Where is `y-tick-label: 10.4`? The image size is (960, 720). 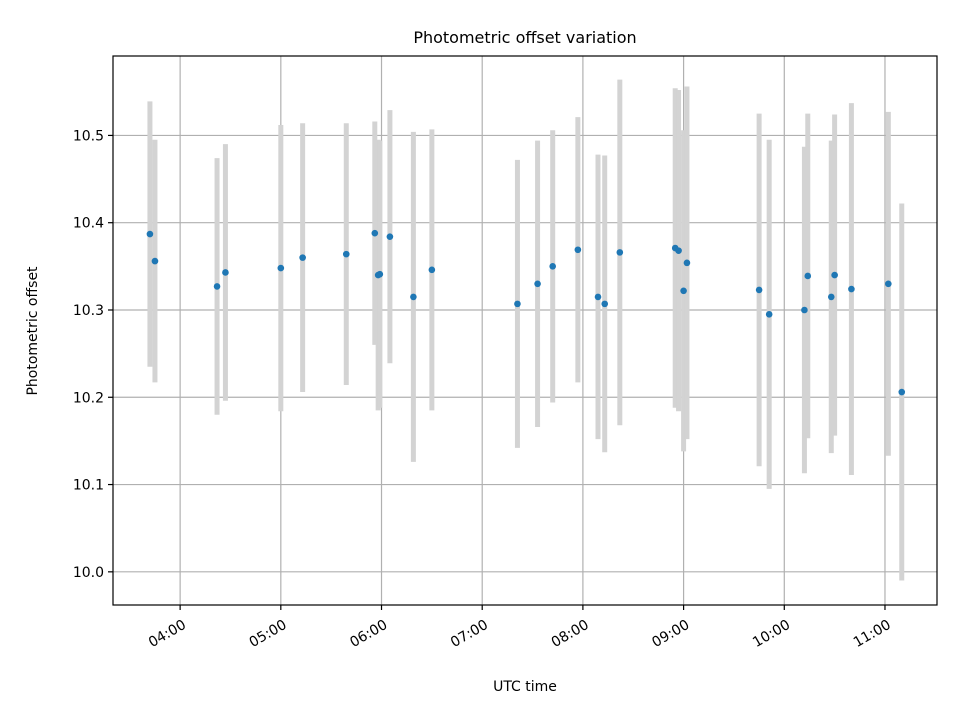 y-tick-label: 10.4 is located at coordinates (88, 224).